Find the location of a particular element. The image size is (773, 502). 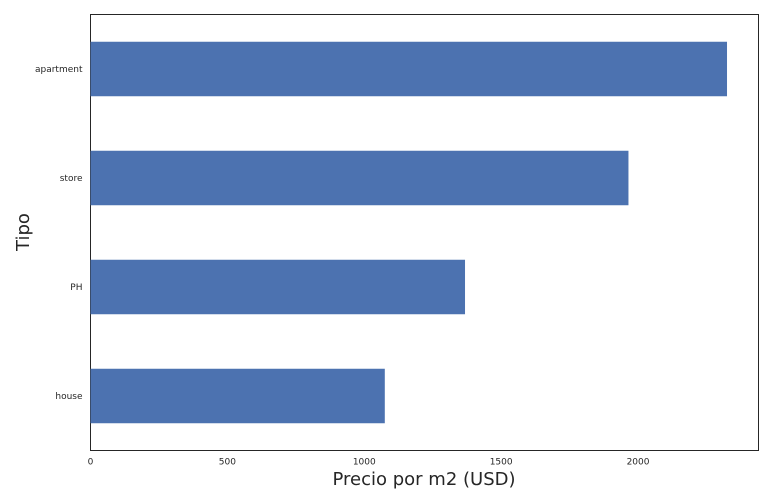

x-tick-label-1500: 1500 is located at coordinates (501, 463).